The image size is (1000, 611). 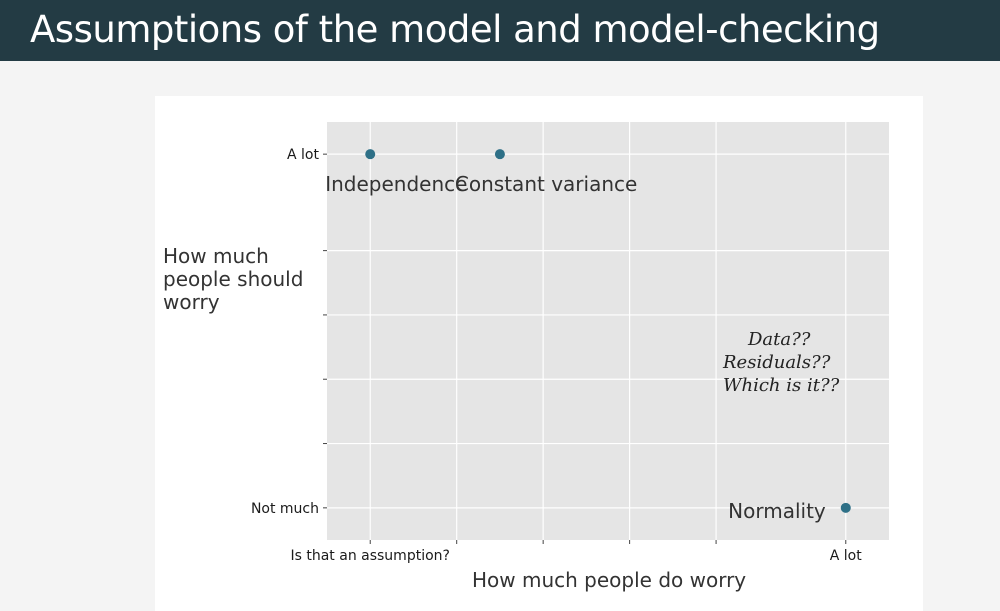 I want to click on x-tick-label: Is that an assumption?, so click(x=369, y=556).